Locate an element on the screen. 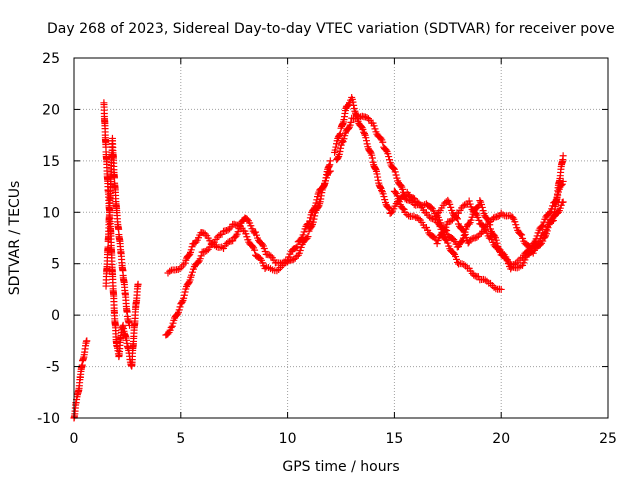 This screenshot has height=480, width=640. series-arc-c is located at coordinates (118, 231).